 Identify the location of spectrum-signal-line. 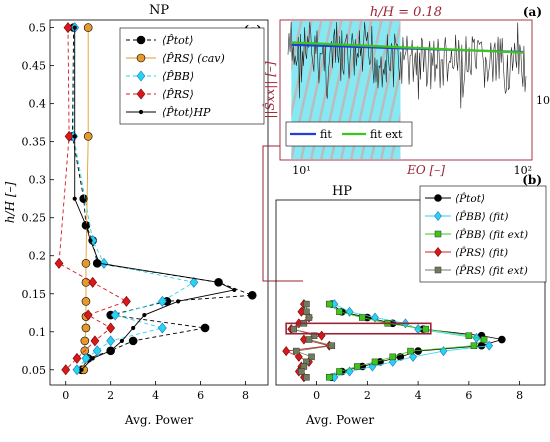
(407, 65).